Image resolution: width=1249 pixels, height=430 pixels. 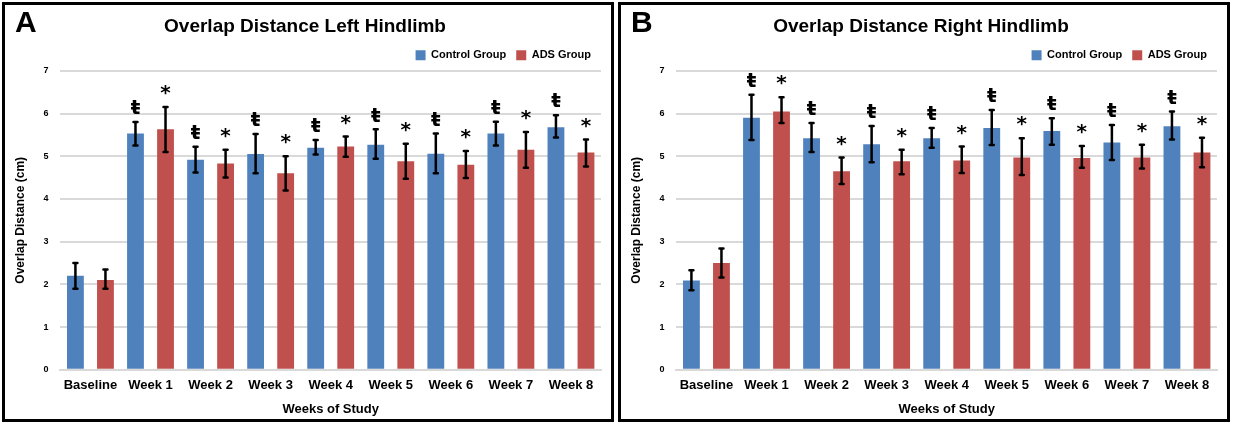 What do you see at coordinates (150, 385) in the screenshot?
I see `x-tick-label: Week 1` at bounding box center [150, 385].